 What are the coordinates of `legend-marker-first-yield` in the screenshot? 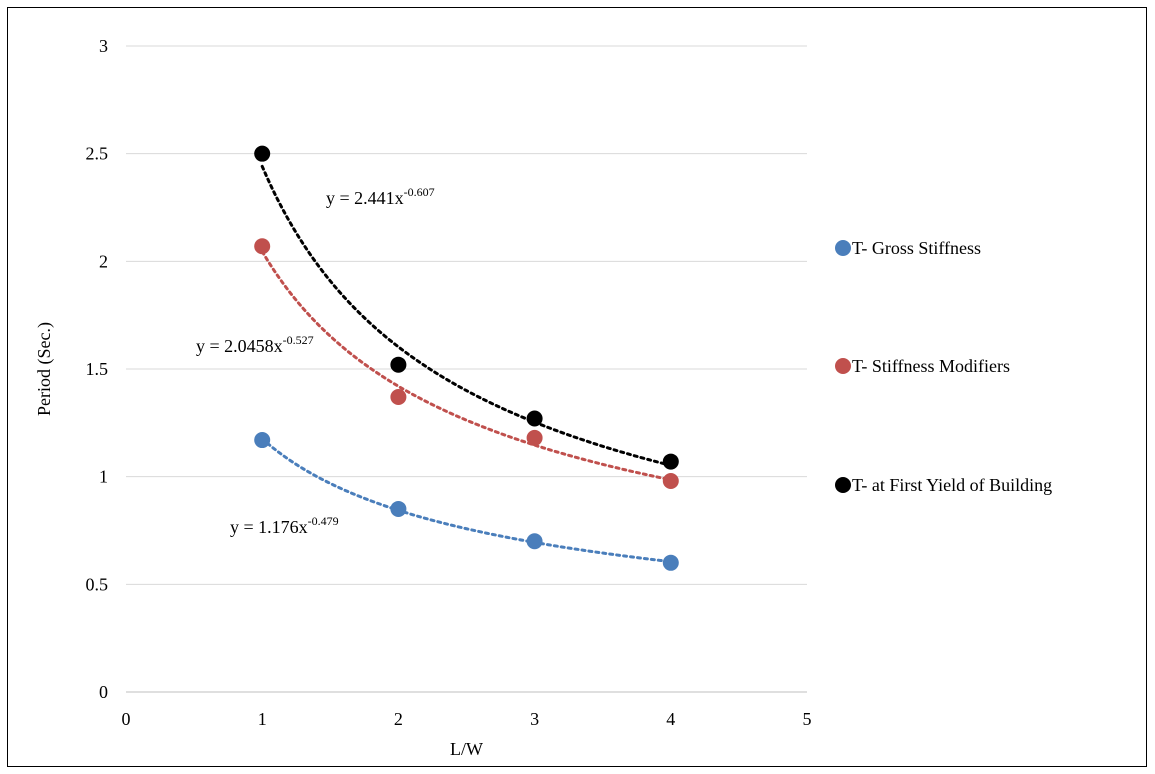 It's located at (843, 485).